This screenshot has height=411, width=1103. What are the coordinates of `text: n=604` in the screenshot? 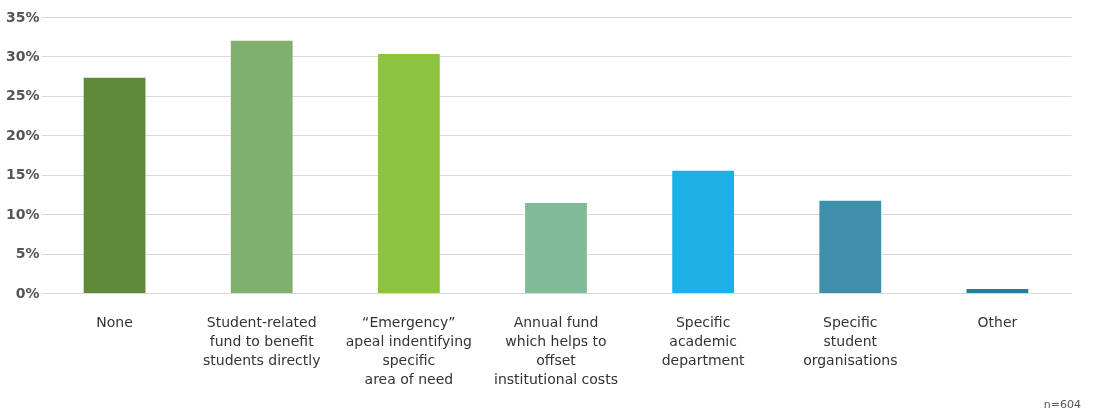 It's located at (1062, 404).